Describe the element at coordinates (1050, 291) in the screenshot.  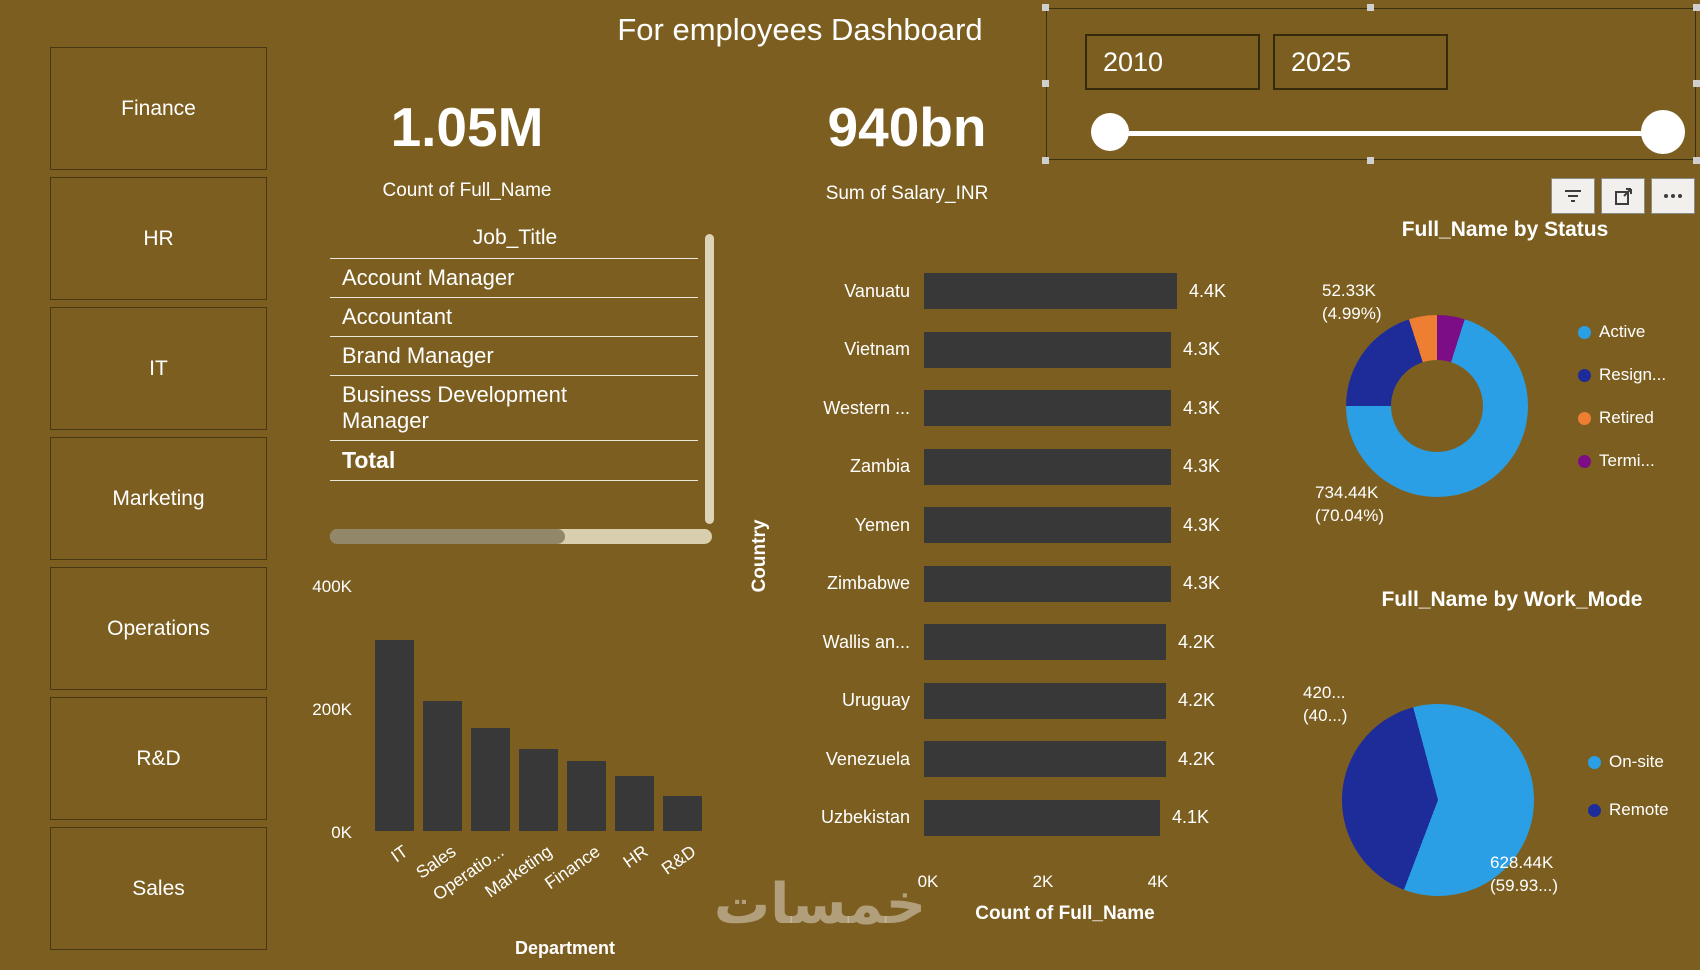
I see `country-bar-vanuatu` at that location.